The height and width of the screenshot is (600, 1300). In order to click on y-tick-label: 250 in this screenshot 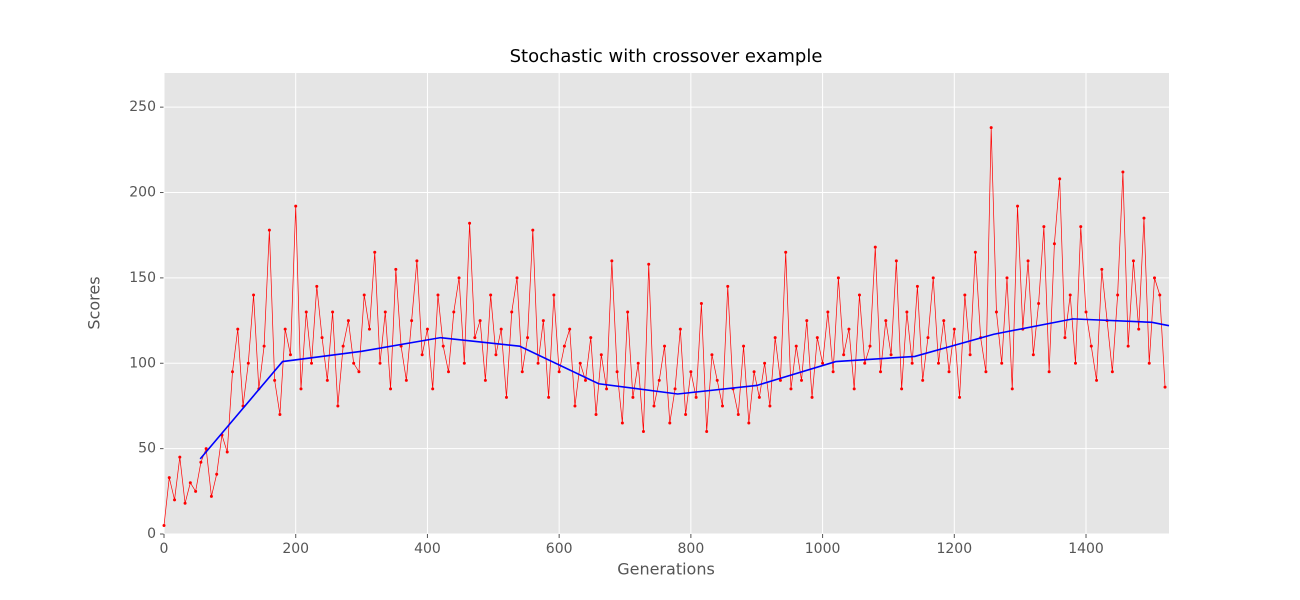, I will do `click(142, 107)`.